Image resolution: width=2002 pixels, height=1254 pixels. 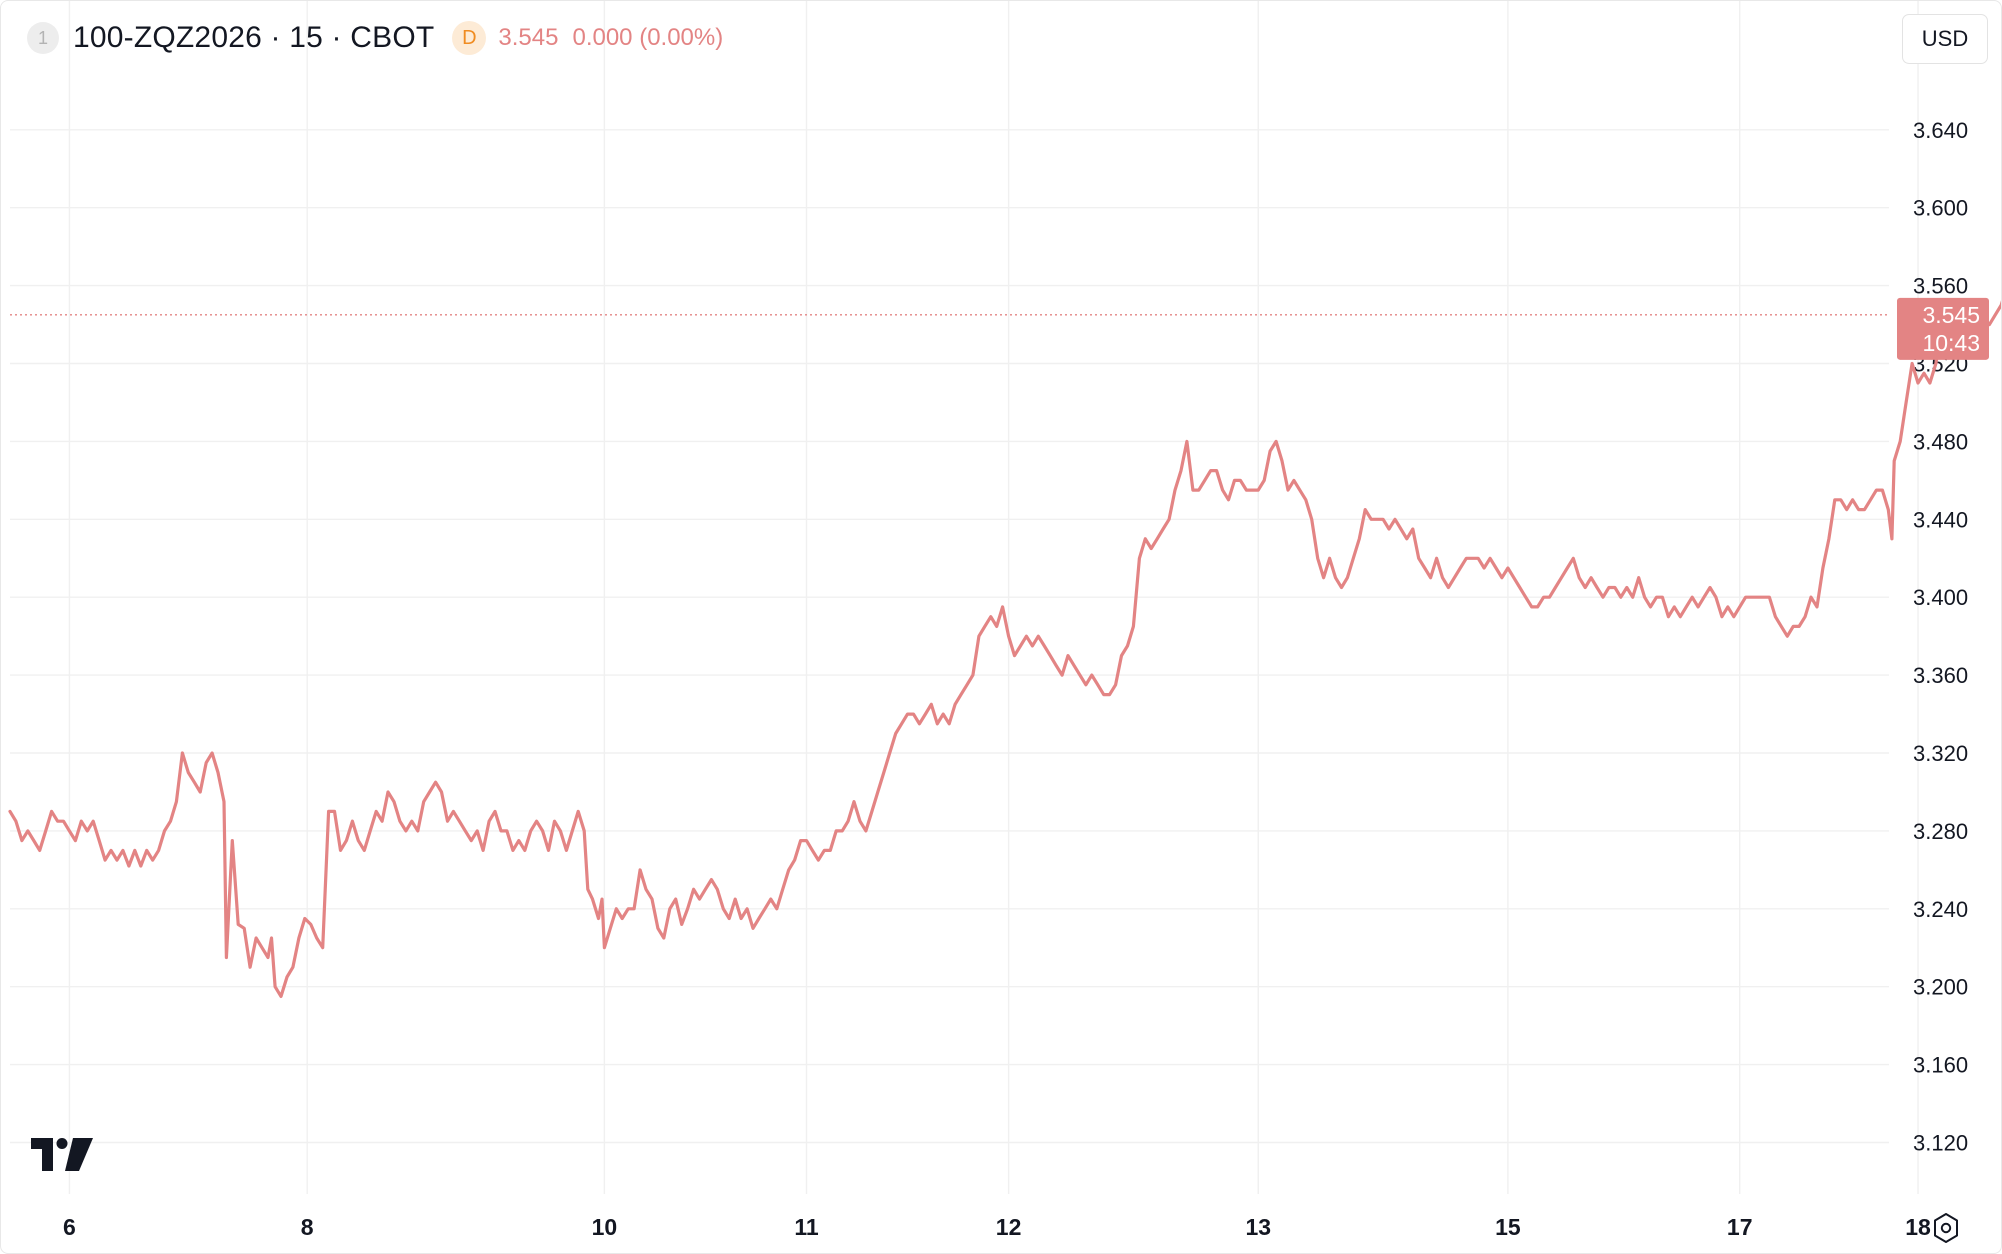 What do you see at coordinates (1740, 1227) in the screenshot?
I see `x-tick-label: 17` at bounding box center [1740, 1227].